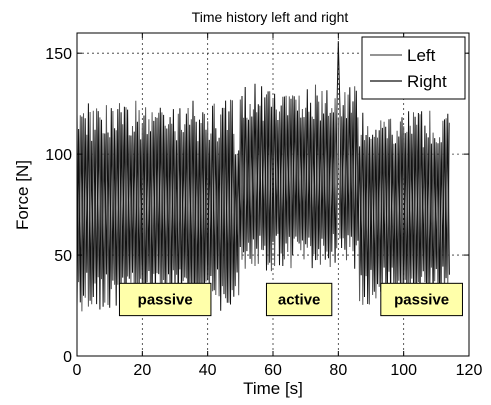 The width and height of the screenshot is (491, 405). I want to click on phase-label-0: passive, so click(165, 299).